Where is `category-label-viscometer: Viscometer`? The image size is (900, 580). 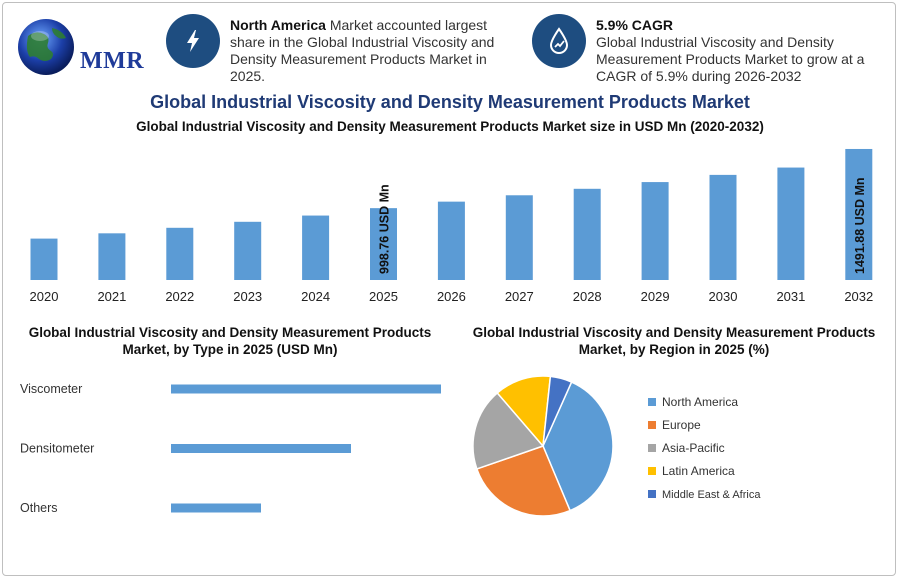 category-label-viscometer: Viscometer is located at coordinates (51, 389).